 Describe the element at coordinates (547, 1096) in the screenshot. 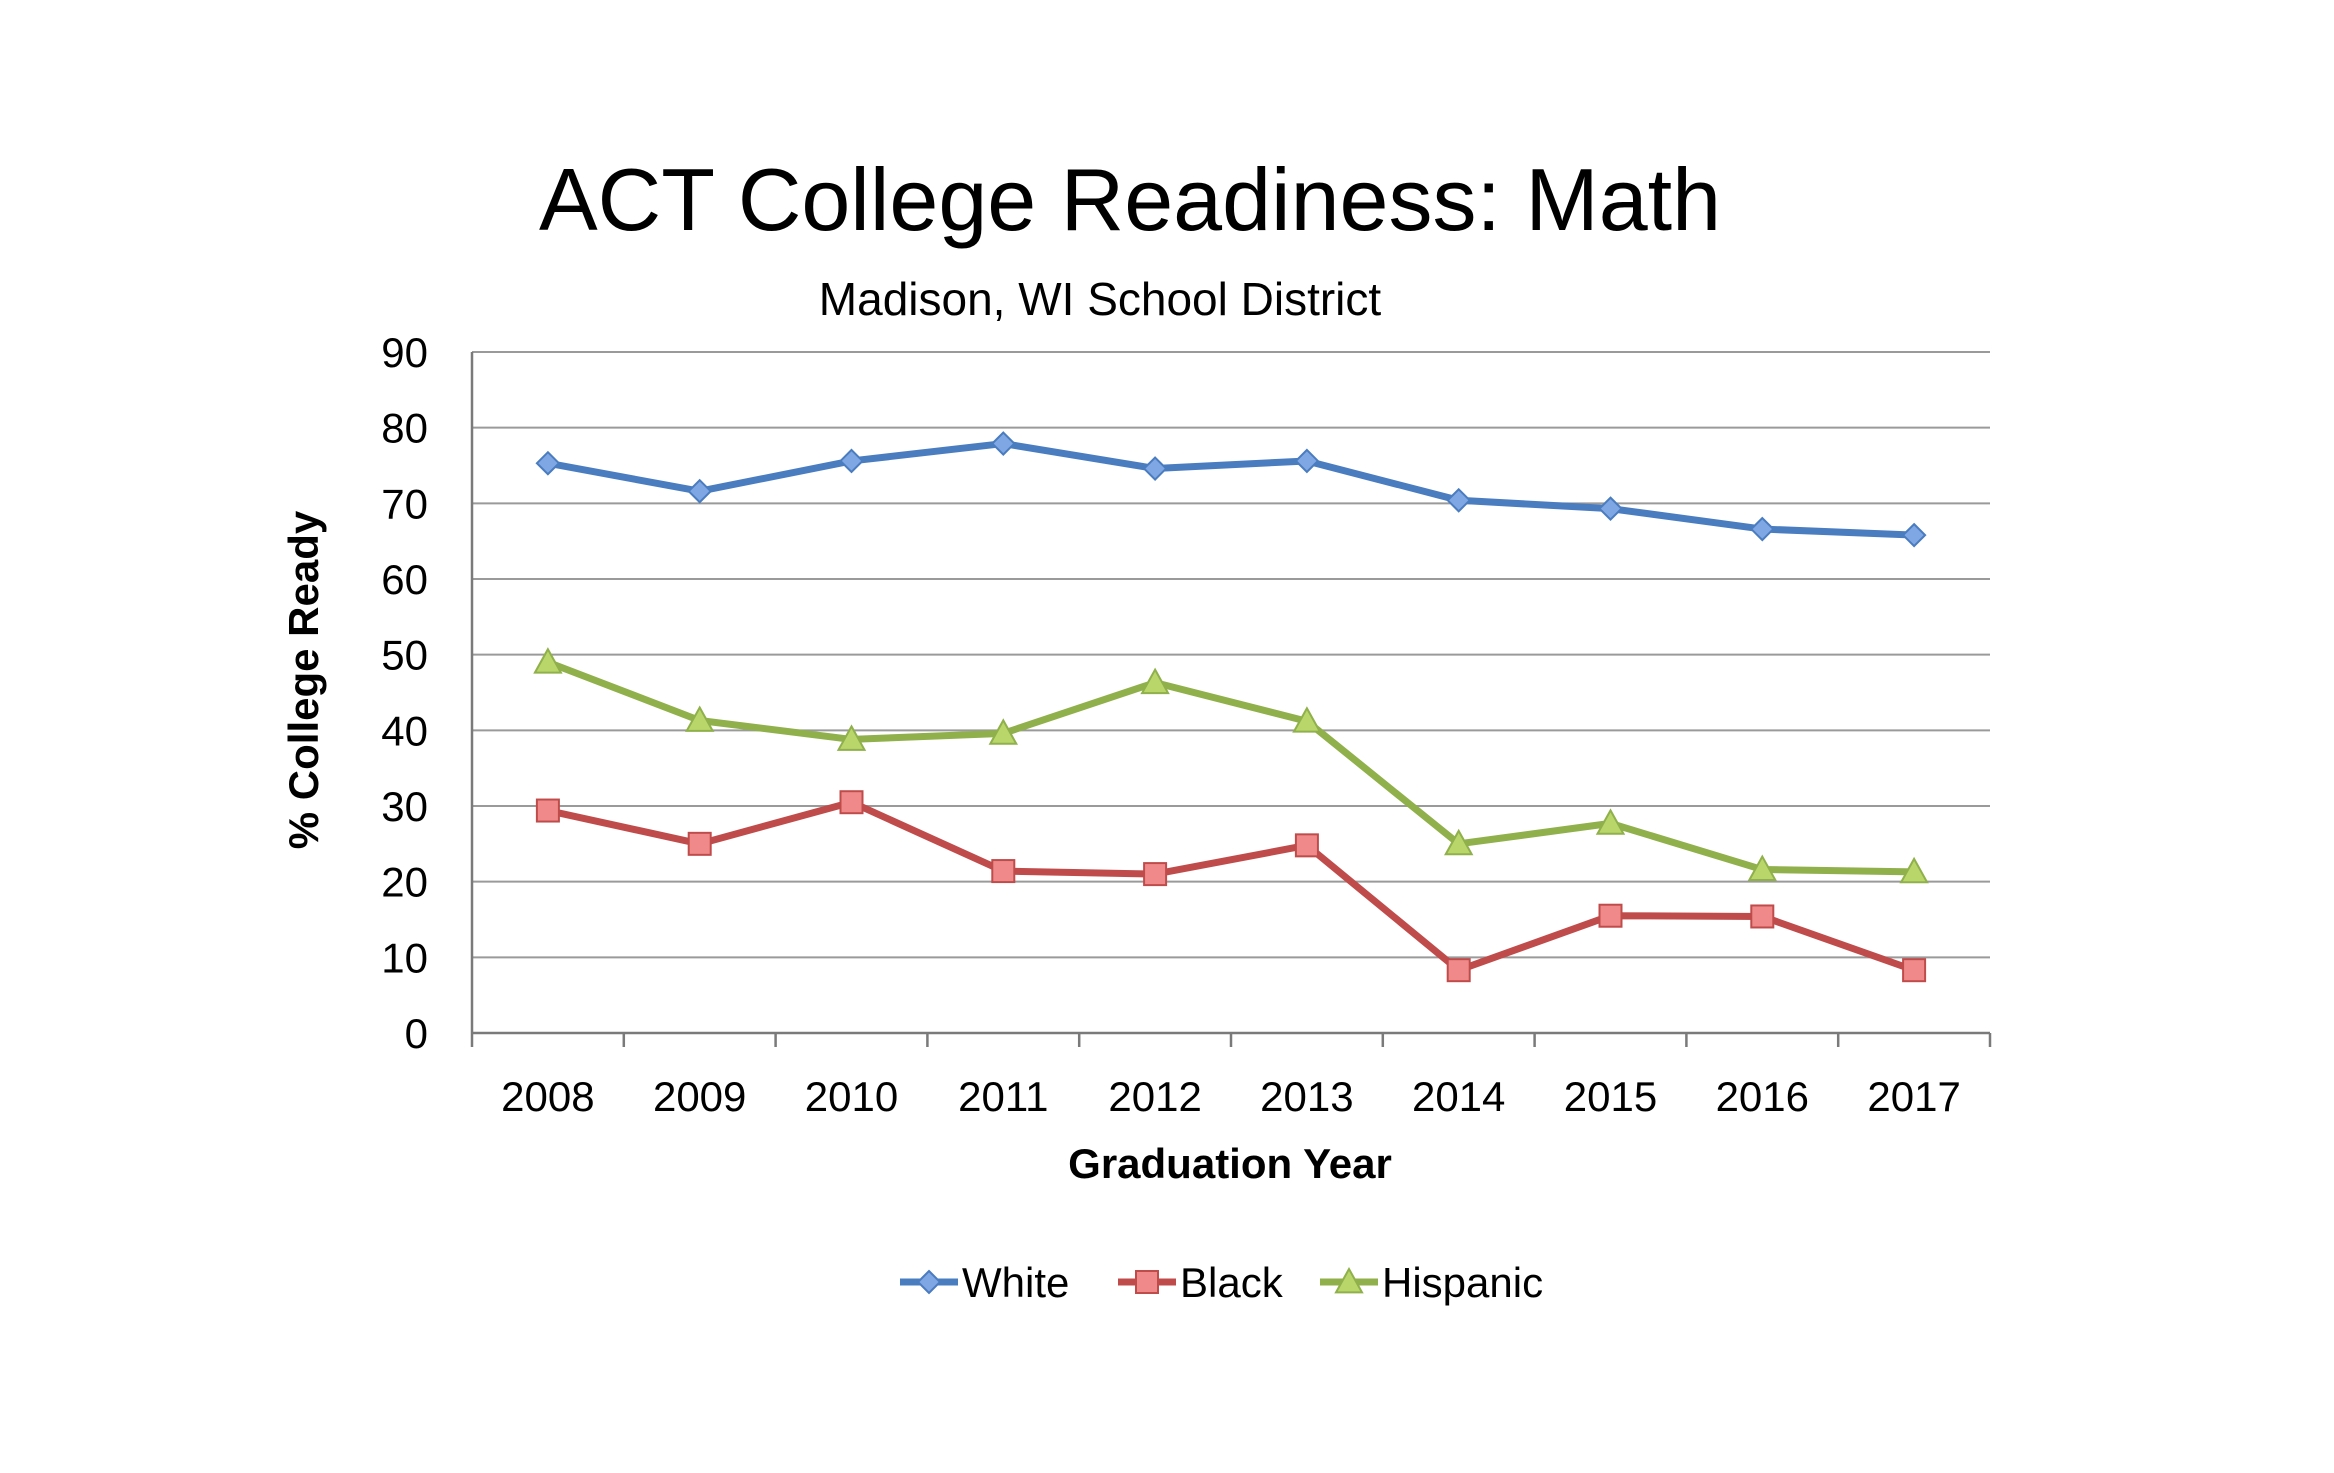

I see `x-tick-label: 2008` at that location.